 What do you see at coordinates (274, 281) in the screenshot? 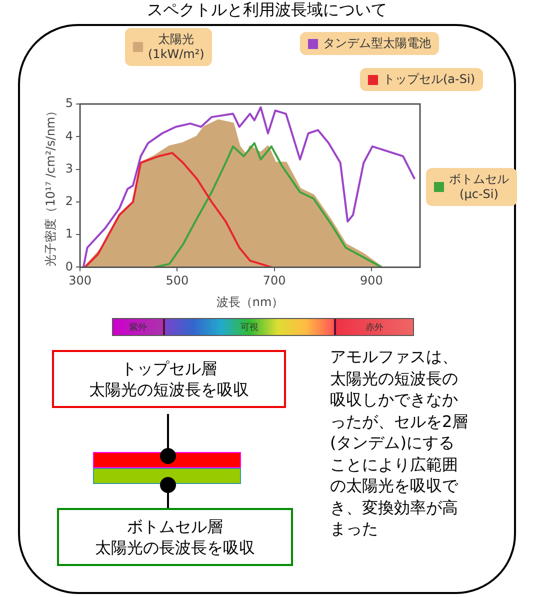
I see `x-tick-label: 700` at bounding box center [274, 281].